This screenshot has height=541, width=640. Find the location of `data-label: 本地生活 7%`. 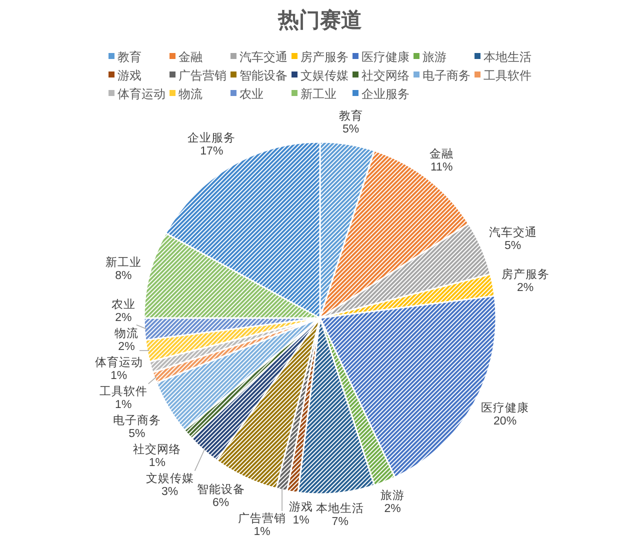

data-label: 本地生活 7% is located at coordinates (340, 515).